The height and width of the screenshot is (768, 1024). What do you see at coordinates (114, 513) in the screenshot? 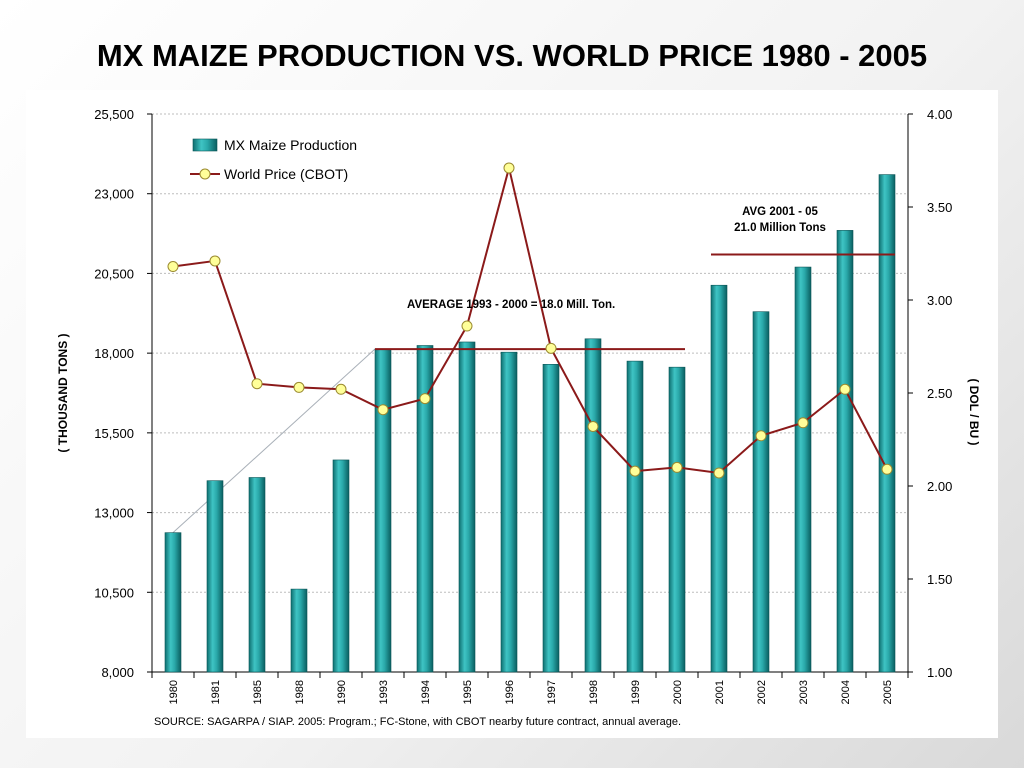
I see `left-tick-label: 13,000` at bounding box center [114, 513].